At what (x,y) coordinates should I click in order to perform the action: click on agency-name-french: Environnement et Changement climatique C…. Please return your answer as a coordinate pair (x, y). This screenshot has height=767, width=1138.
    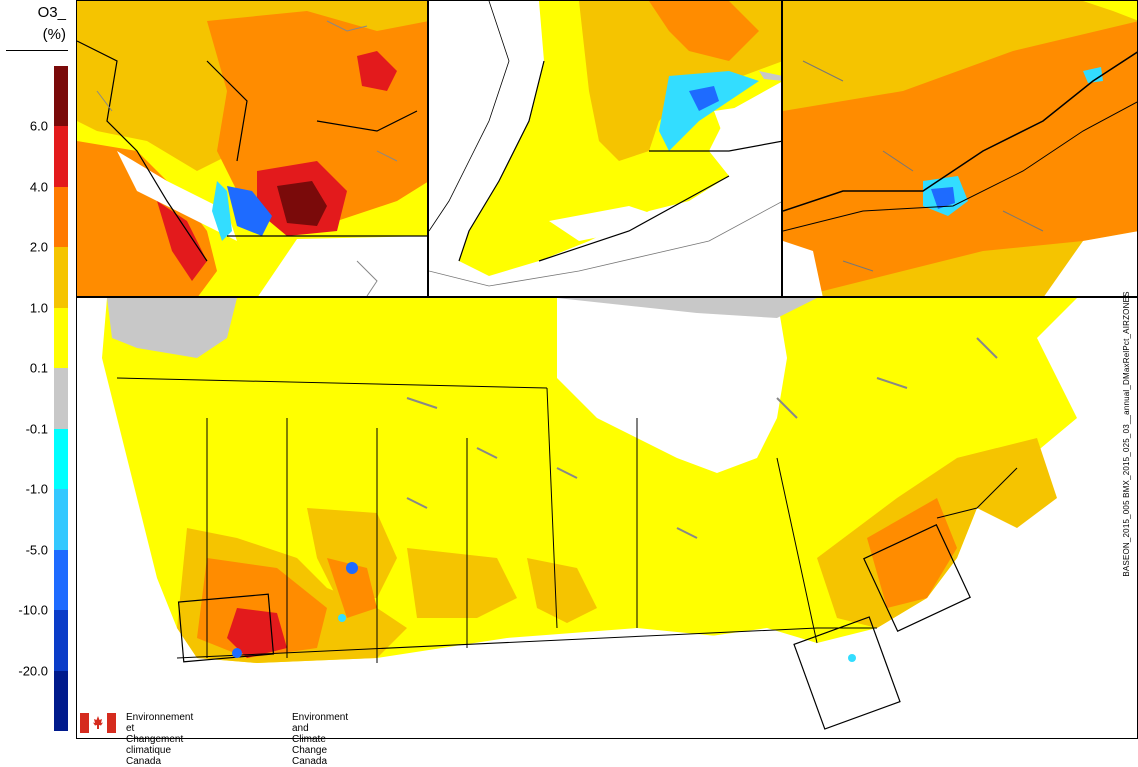
    Looking at the image, I should click on (160, 739).